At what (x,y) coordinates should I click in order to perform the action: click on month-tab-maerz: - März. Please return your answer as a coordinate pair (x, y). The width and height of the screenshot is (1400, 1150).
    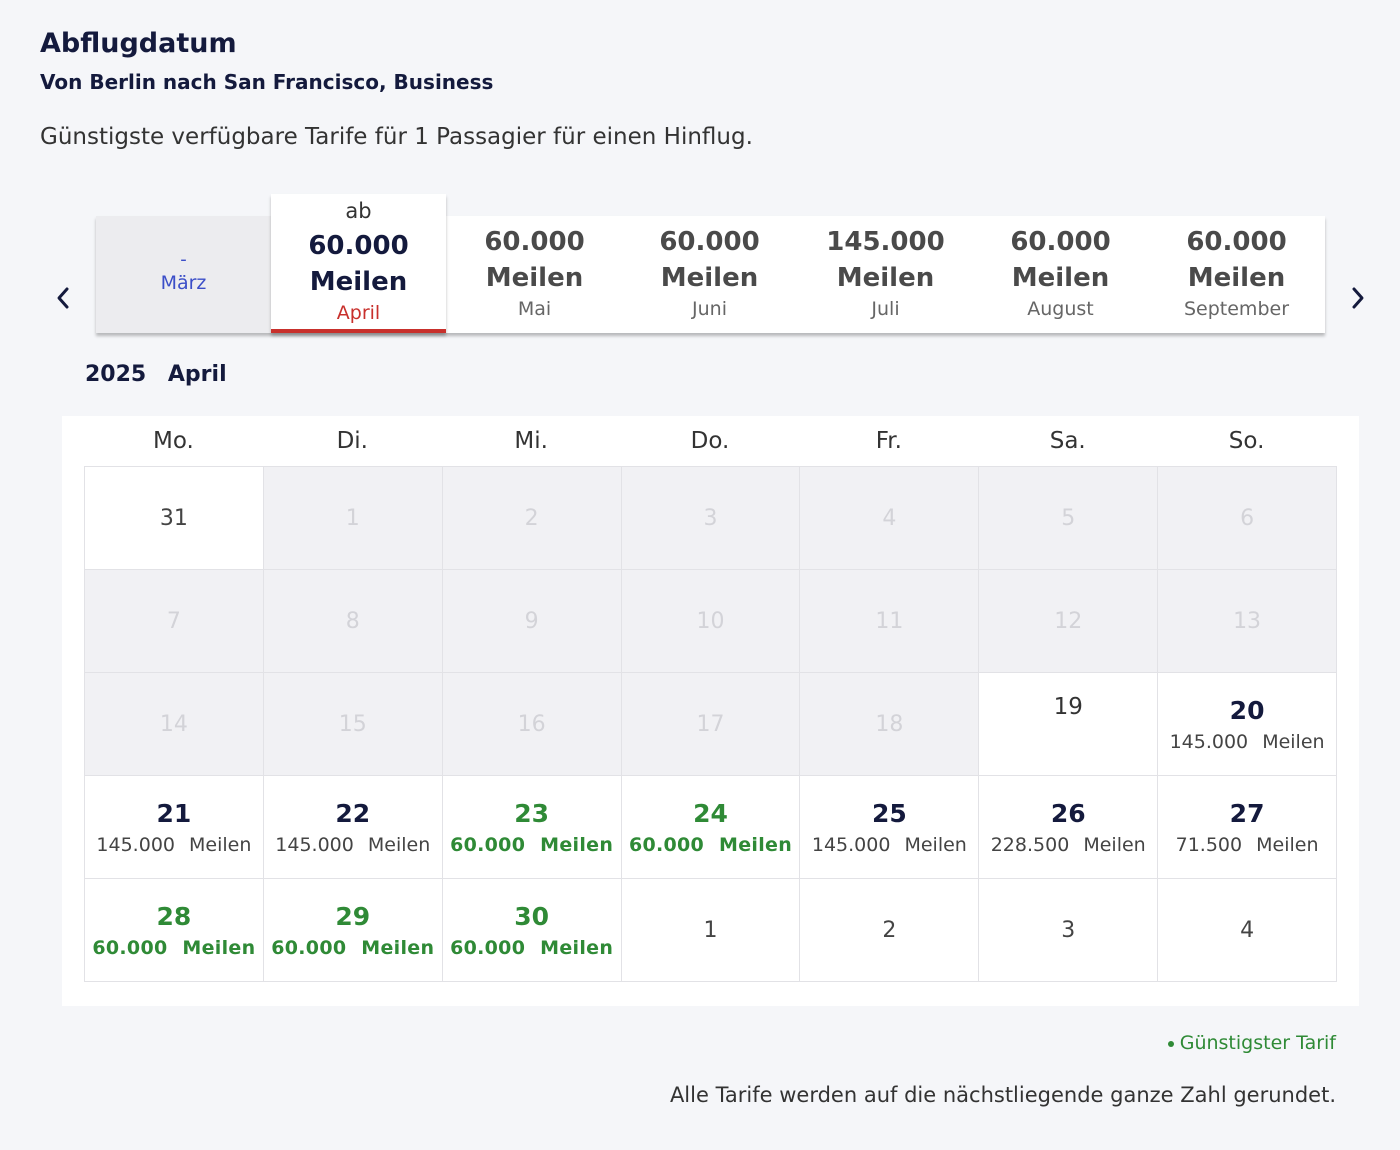
    Looking at the image, I should click on (183, 274).